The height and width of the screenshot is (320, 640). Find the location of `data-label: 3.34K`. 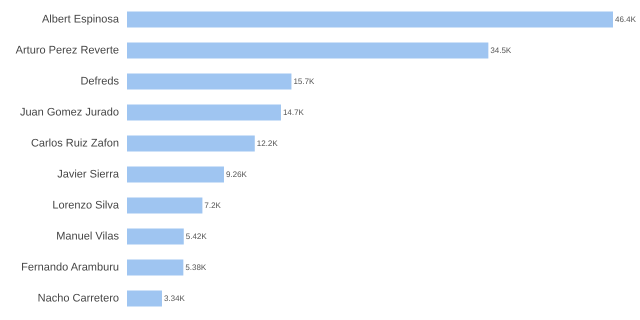

data-label: 3.34K is located at coordinates (175, 298).